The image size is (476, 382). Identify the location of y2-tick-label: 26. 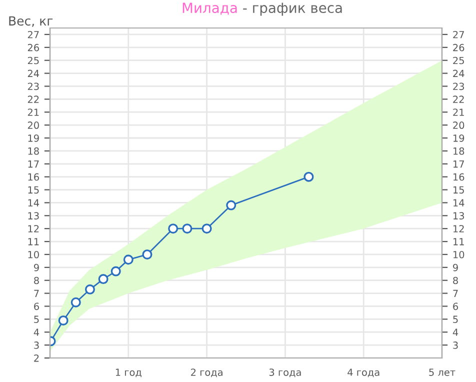
(458, 48).